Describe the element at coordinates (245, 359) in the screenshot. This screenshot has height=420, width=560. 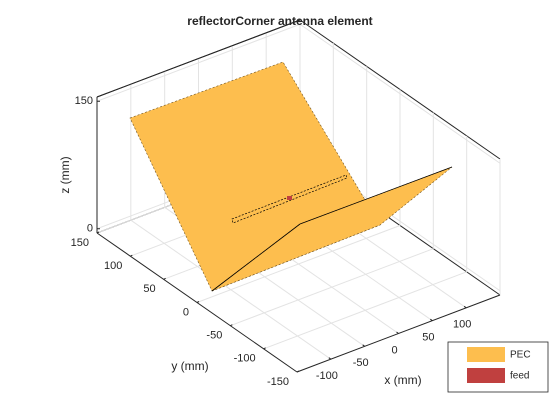
I see `y-tick-label: -100` at that location.